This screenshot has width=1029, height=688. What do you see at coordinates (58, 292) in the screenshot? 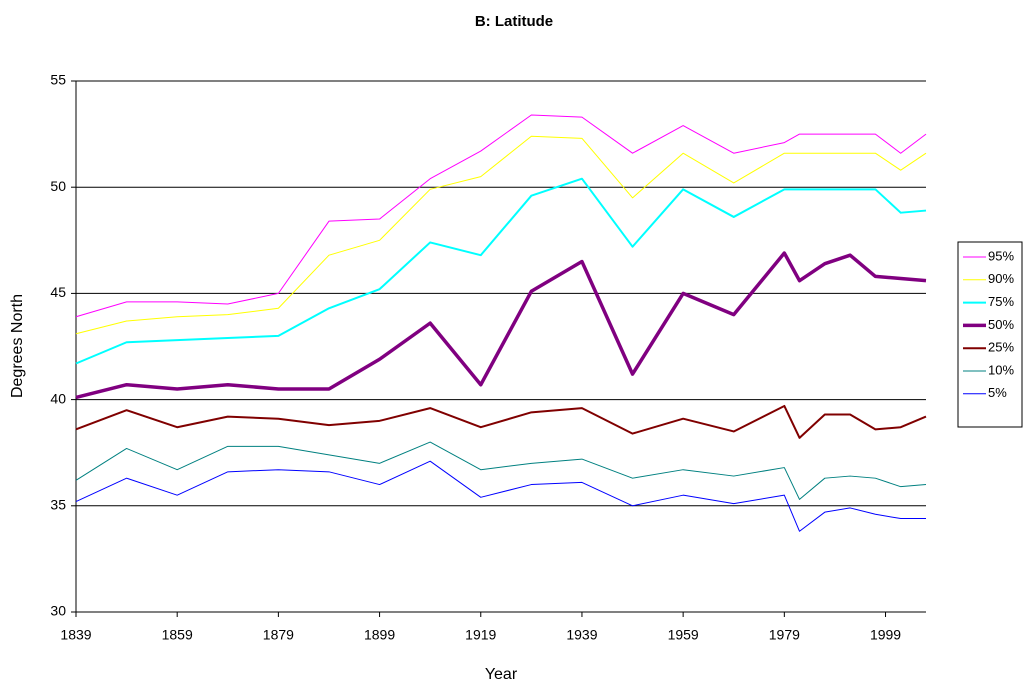
I see `y-tick-label: 45` at bounding box center [58, 292].